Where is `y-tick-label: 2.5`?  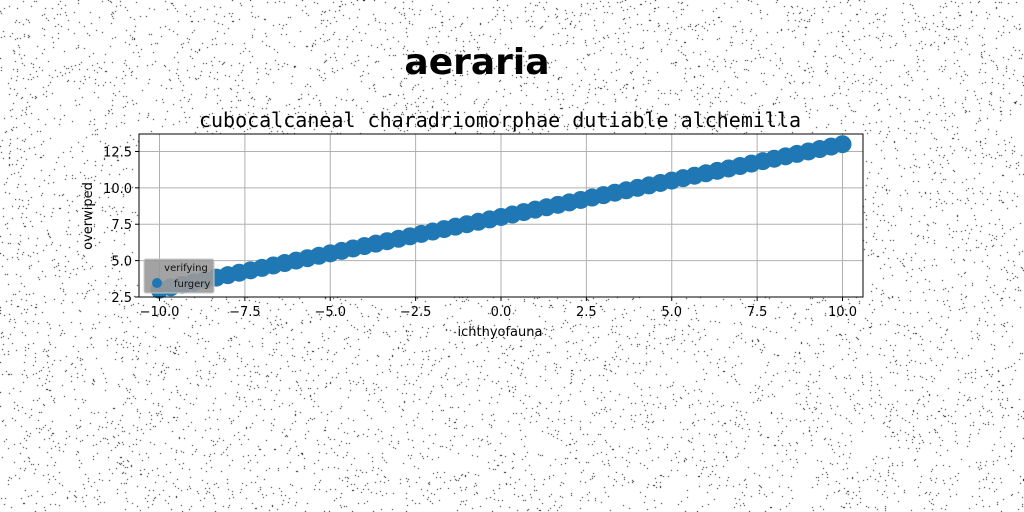
y-tick-label: 2.5 is located at coordinates (121, 298).